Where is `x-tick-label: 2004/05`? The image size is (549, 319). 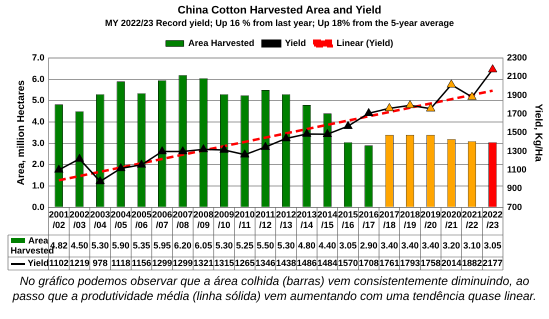
x-tick-label: 2004/05 is located at coordinates (120, 219).